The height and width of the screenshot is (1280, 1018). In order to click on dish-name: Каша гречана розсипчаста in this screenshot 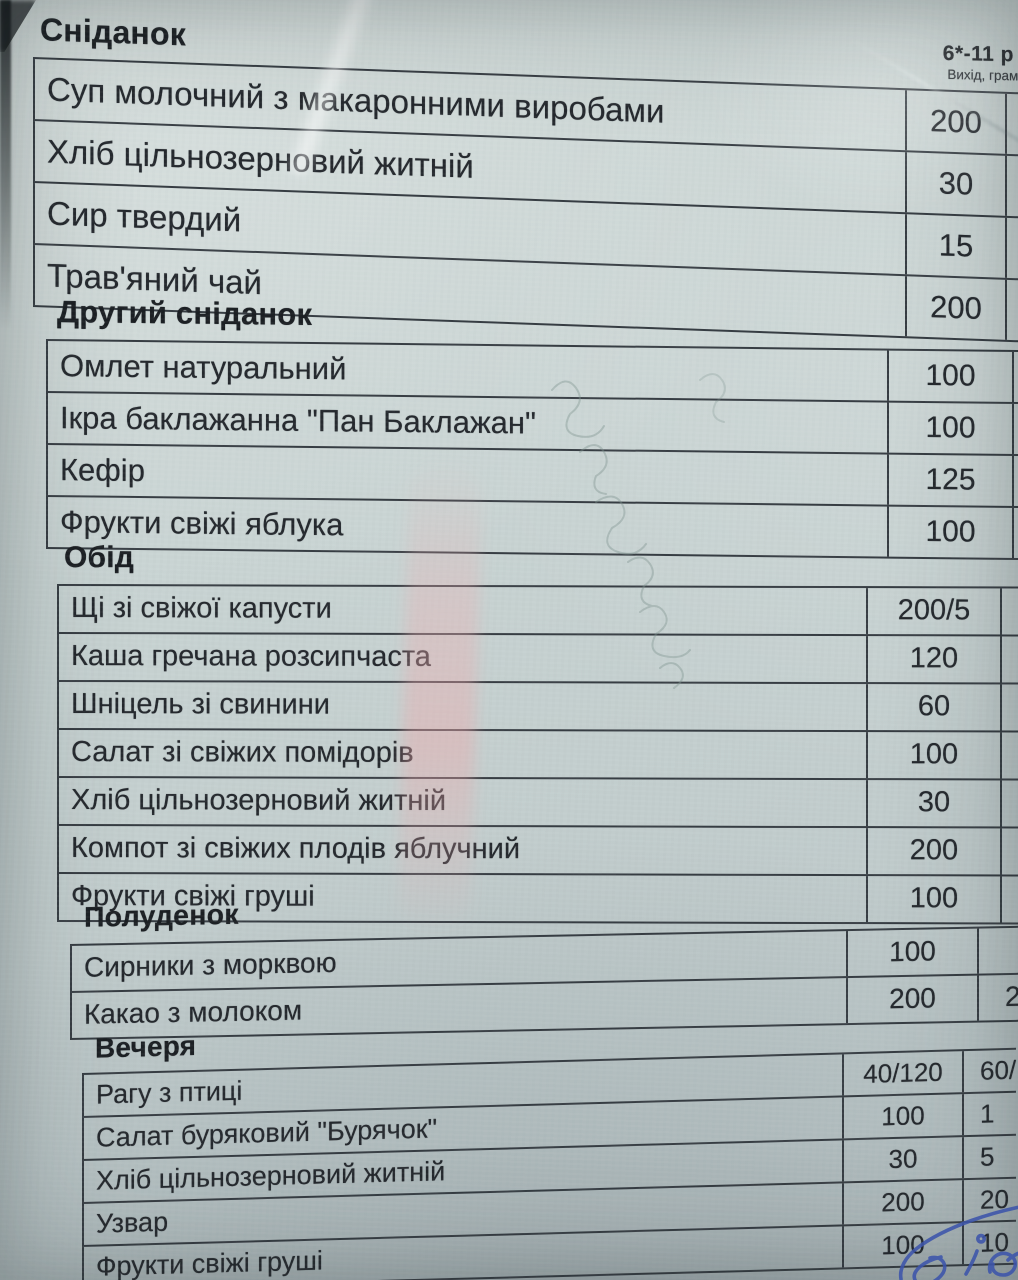, I will do `click(461, 657)`.